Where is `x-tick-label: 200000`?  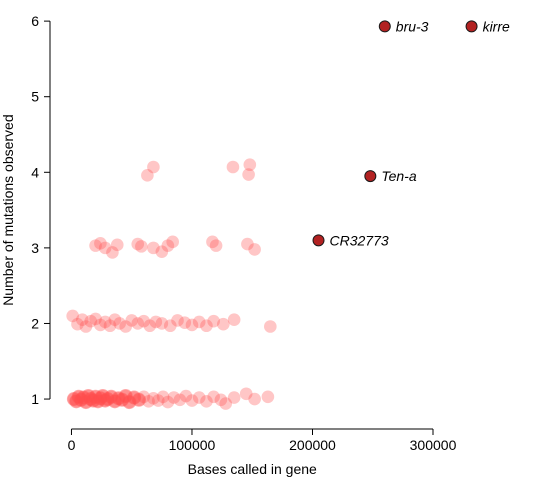 x-tick-label: 200000 is located at coordinates (312, 445).